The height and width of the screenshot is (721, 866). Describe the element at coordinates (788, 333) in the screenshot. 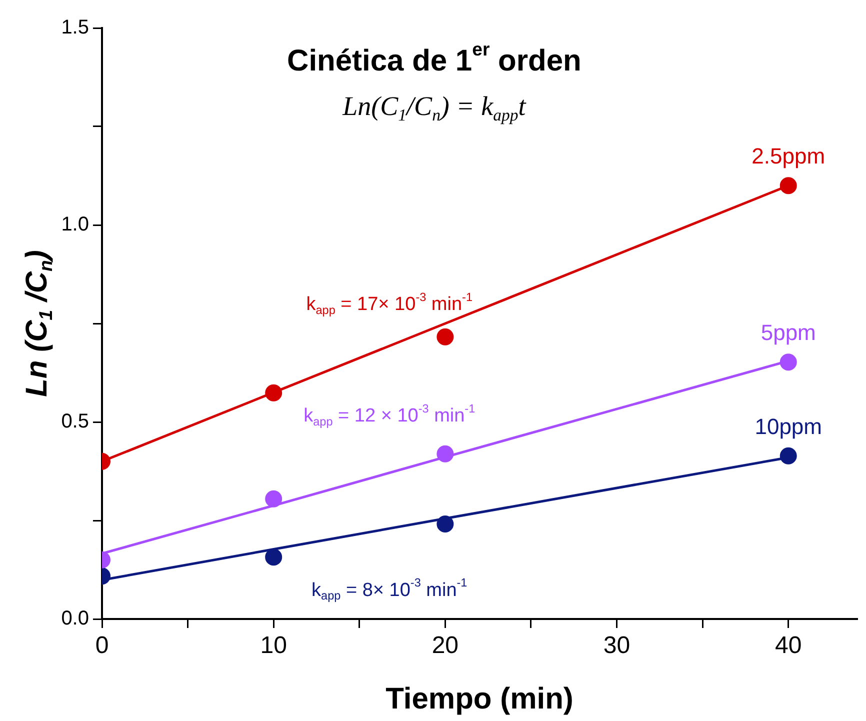

I see `series-label: 5ppm` at that location.